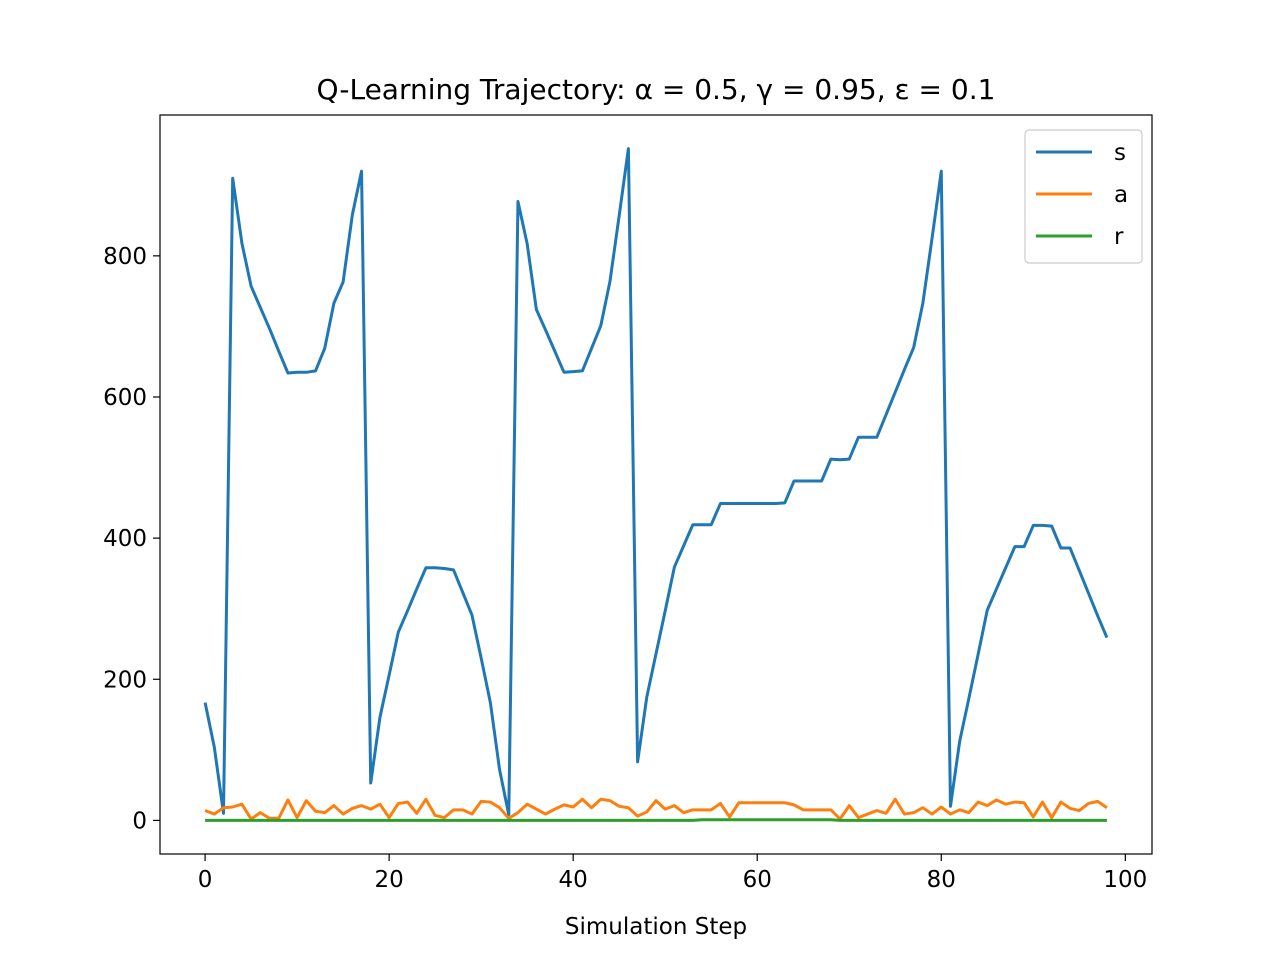 This screenshot has width=1280, height=964. I want to click on legend-label: s, so click(1120, 153).